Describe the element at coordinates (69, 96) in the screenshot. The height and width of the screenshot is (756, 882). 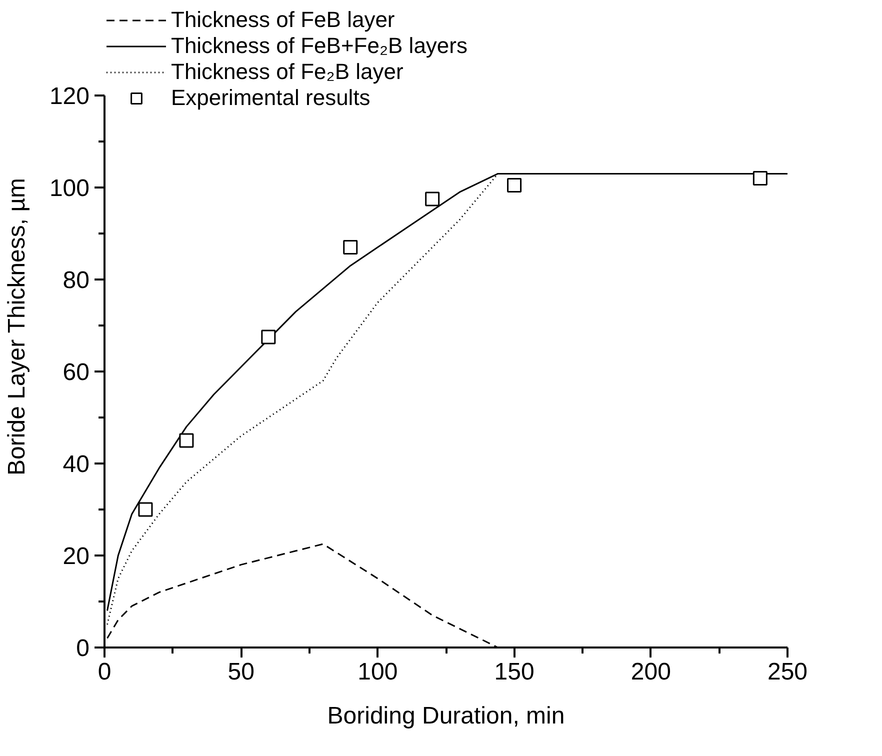
I see `y-tick-label: 120` at that location.